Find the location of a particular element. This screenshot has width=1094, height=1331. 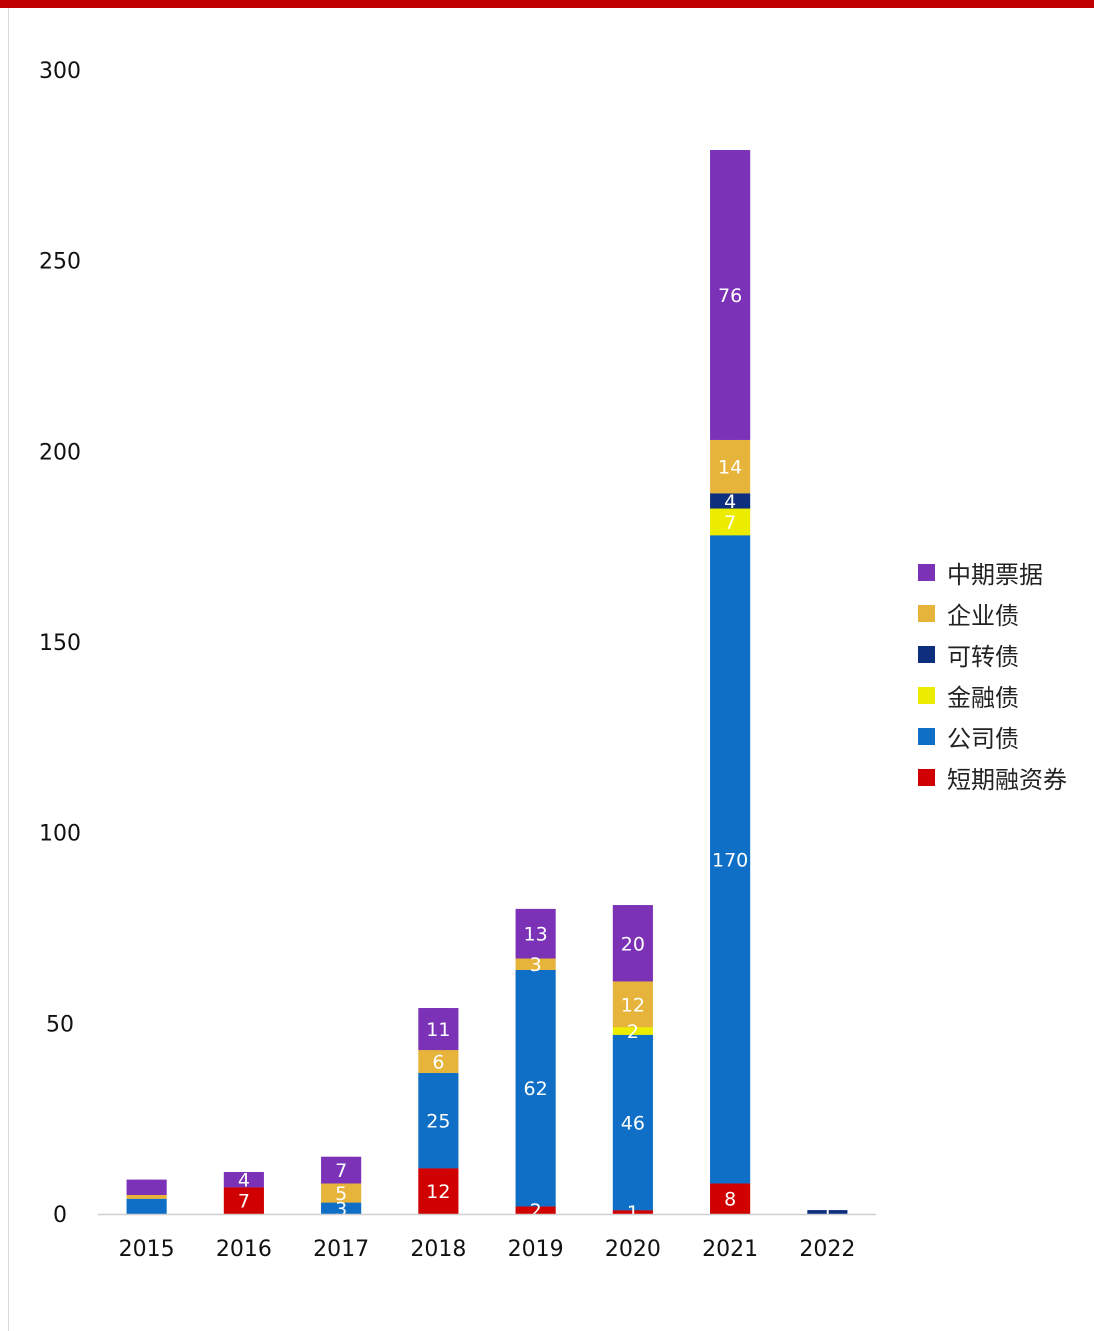

data-label: 6 is located at coordinates (438, 1062).